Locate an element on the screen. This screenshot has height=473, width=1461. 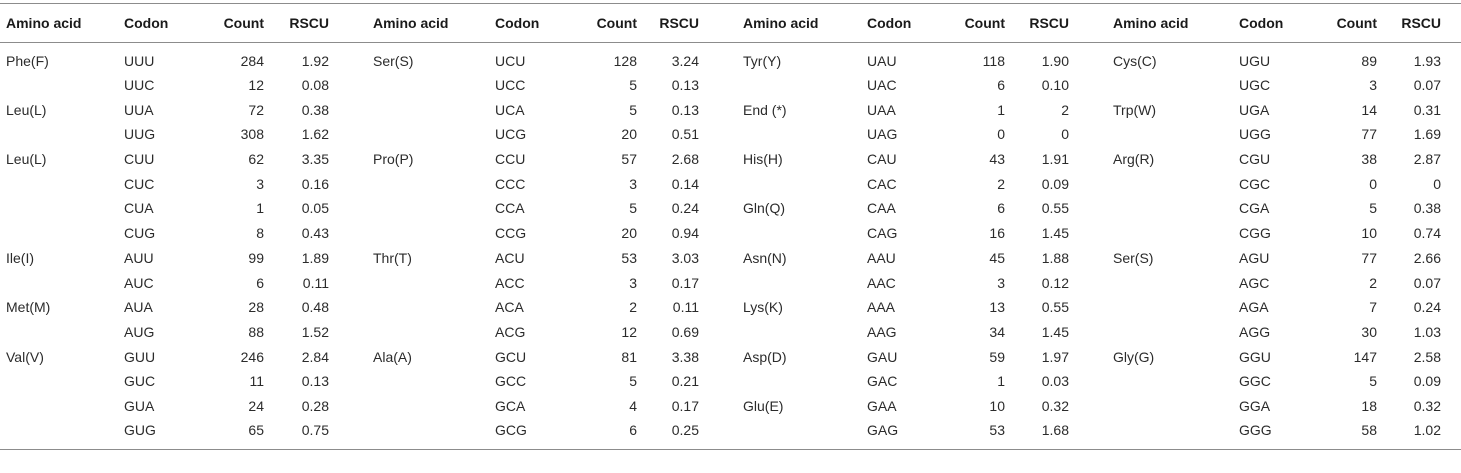
rscu-cell: 0.07 is located at coordinates (1427, 85).